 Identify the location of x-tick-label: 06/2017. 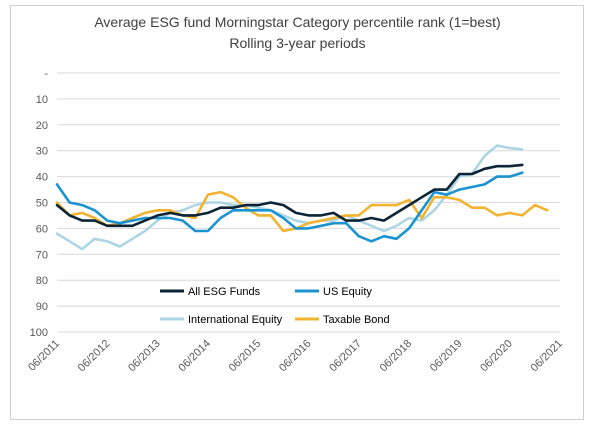
(345, 356).